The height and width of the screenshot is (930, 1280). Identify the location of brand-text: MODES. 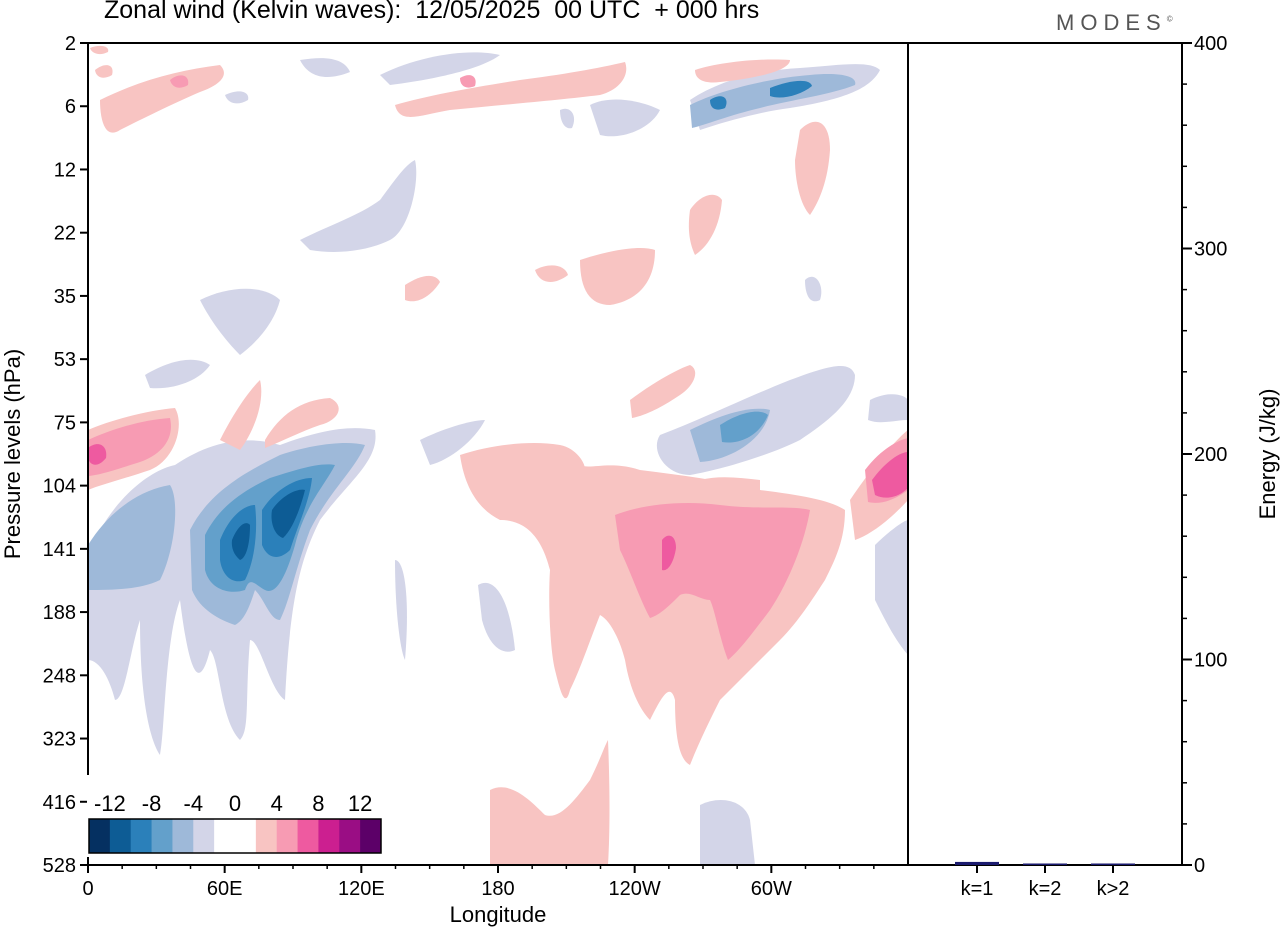
(1111, 22).